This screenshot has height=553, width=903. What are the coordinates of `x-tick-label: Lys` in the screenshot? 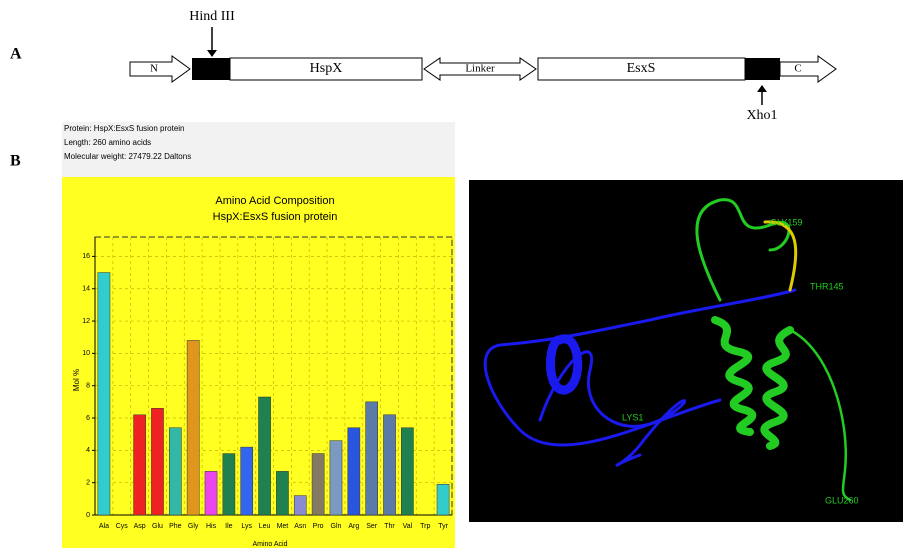 It's located at (246, 526).